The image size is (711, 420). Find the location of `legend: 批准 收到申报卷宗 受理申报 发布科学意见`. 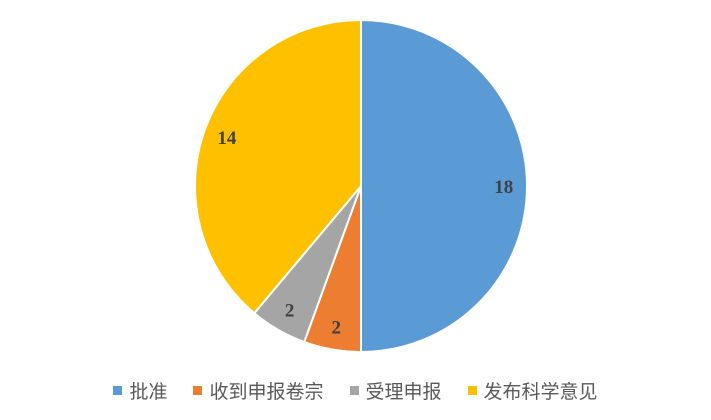

legend: 批准 收到申报卷宗 受理申报 发布科学意见 is located at coordinates (355, 390).